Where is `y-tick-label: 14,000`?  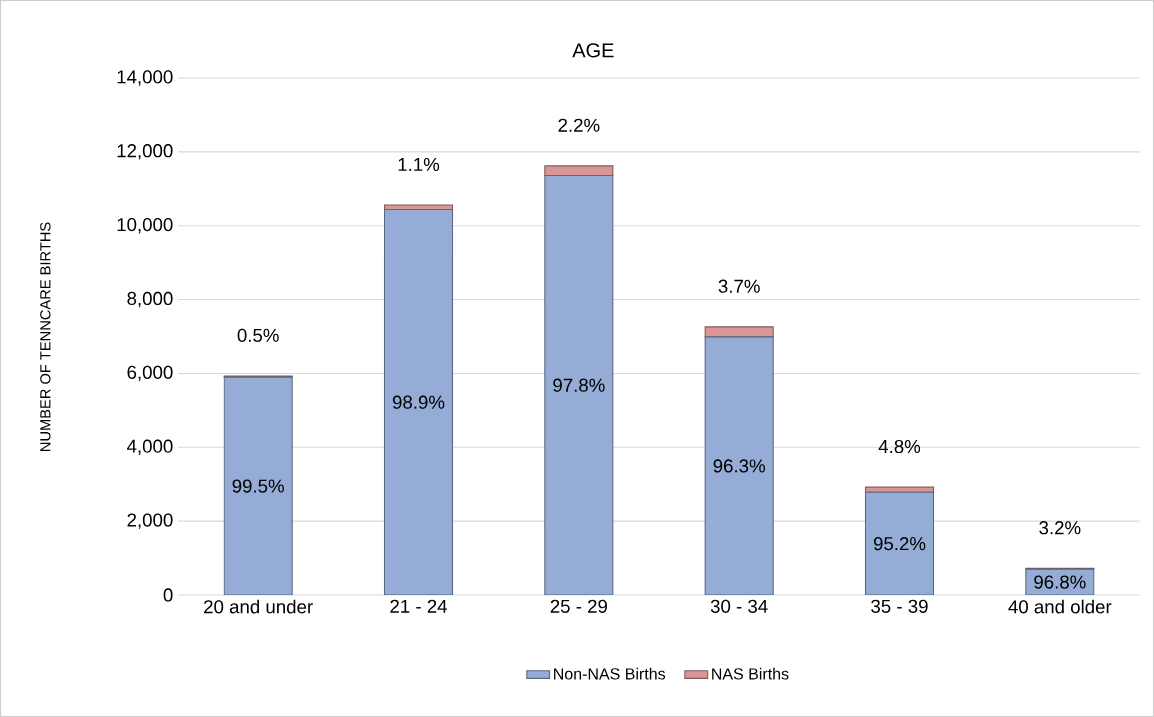
y-tick-label: 14,000 is located at coordinates (145, 78).